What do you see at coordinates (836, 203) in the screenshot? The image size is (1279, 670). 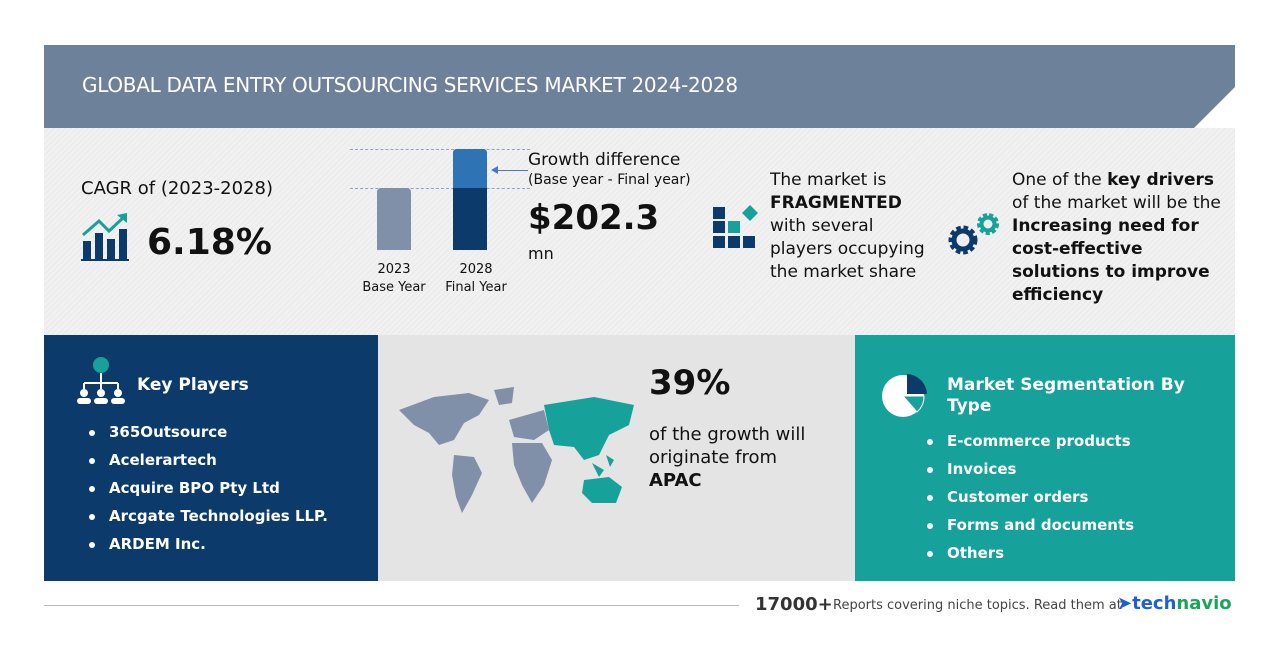 I see `fragmented-bold: FRAGMENTED` at bounding box center [836, 203].